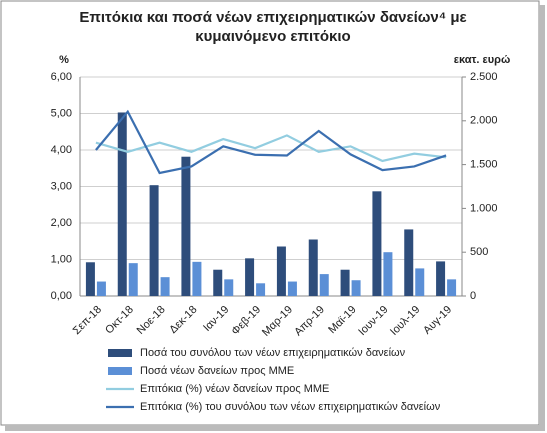  I want to click on y2-axis-label: εκατ. ευρώ, so click(482, 60).